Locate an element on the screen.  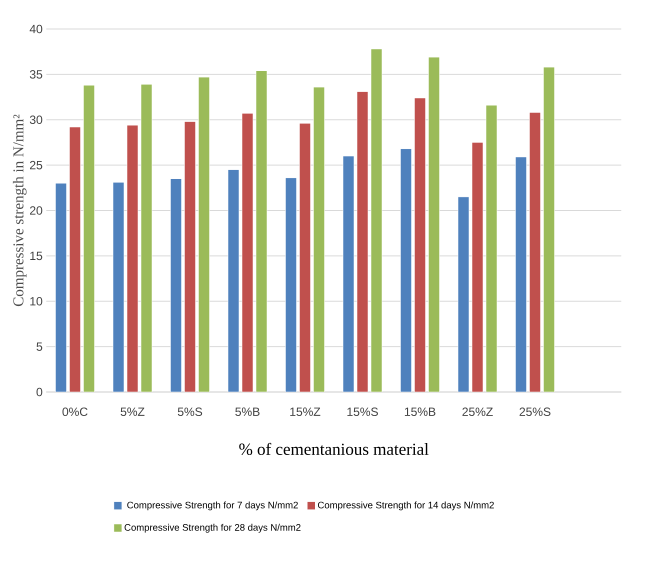
x-tick-label: 5%S is located at coordinates (190, 412).